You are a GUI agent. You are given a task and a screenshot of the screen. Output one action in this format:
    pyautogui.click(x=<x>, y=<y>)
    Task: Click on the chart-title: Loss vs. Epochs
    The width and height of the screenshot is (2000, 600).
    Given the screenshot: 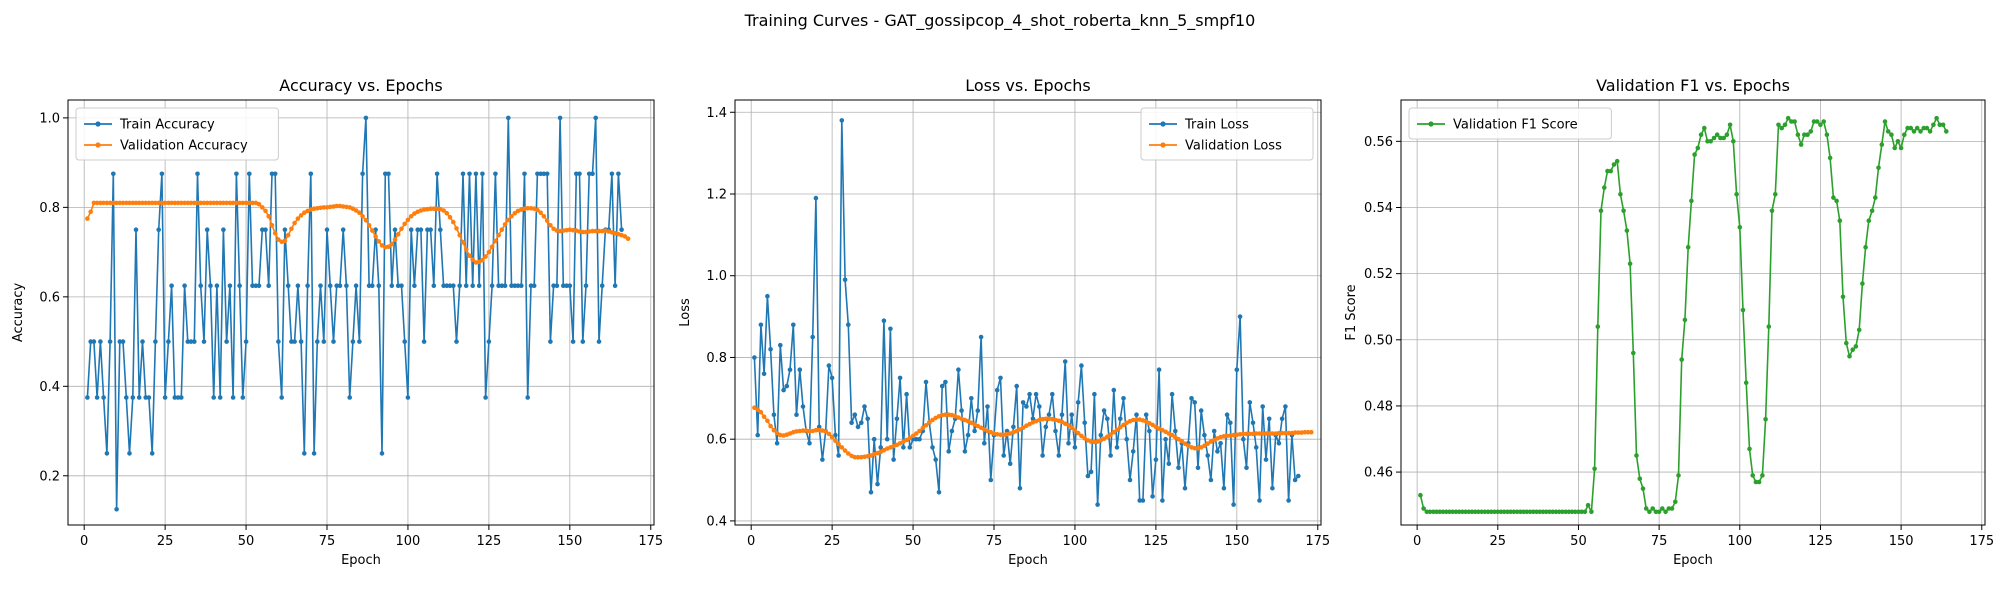 What is the action you would take?
    pyautogui.click(x=1027, y=85)
    